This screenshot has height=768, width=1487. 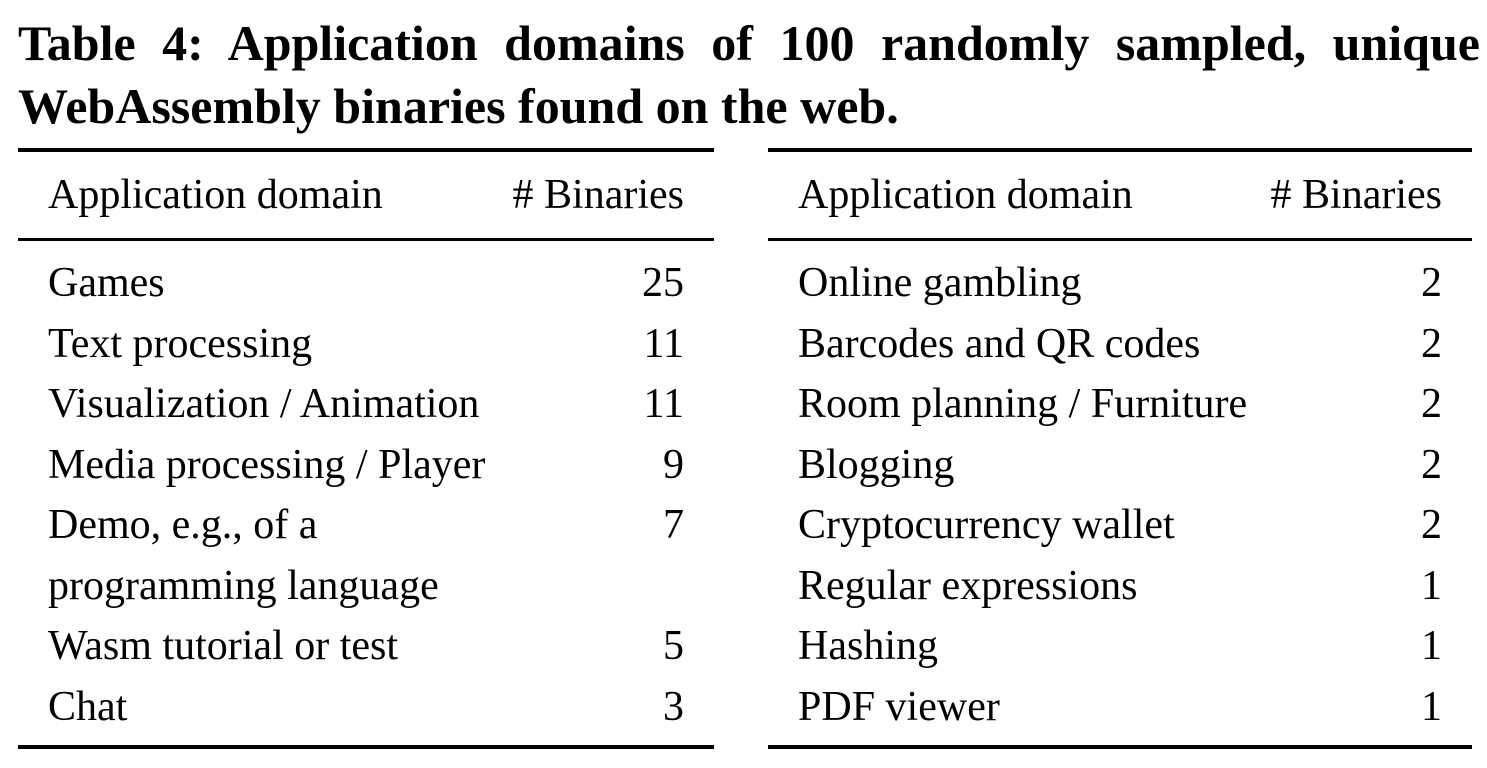 I want to click on table-row: Text processing 11, so click(x=366, y=344).